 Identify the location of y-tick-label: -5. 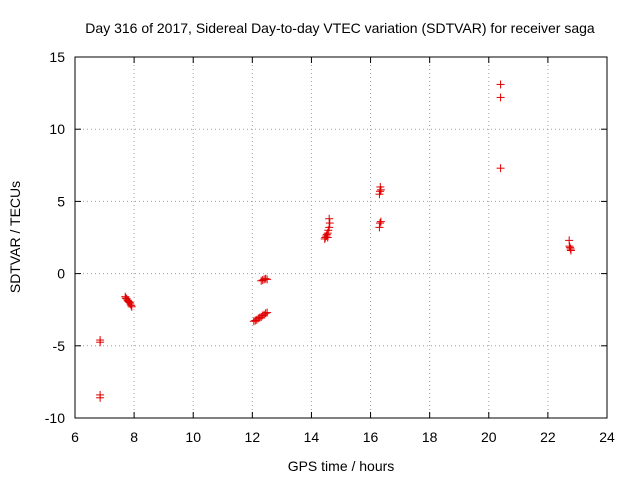
(59, 346).